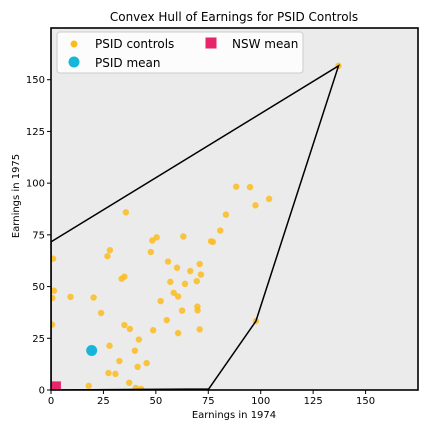  I want to click on x-tick-label: 100, so click(260, 401).